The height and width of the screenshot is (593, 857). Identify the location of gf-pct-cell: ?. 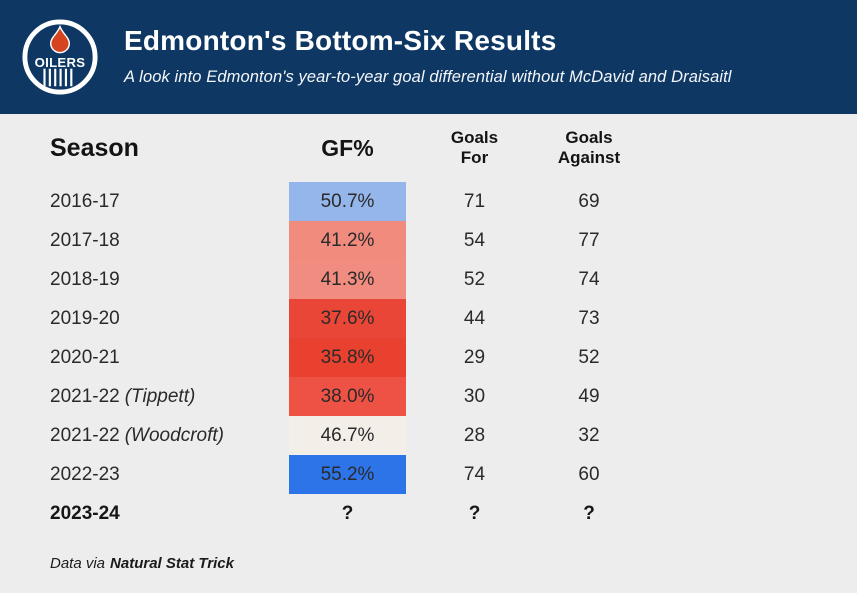
(347, 513).